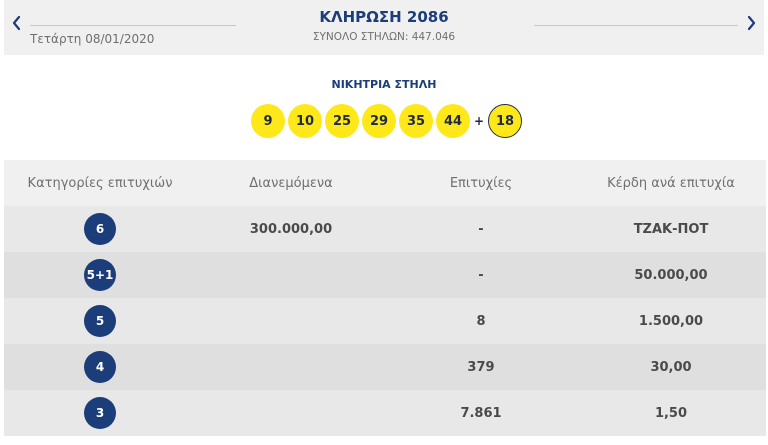  What do you see at coordinates (671, 183) in the screenshot?
I see `header-prize-per-winner: Κέρδη ανά επιτυχία` at bounding box center [671, 183].